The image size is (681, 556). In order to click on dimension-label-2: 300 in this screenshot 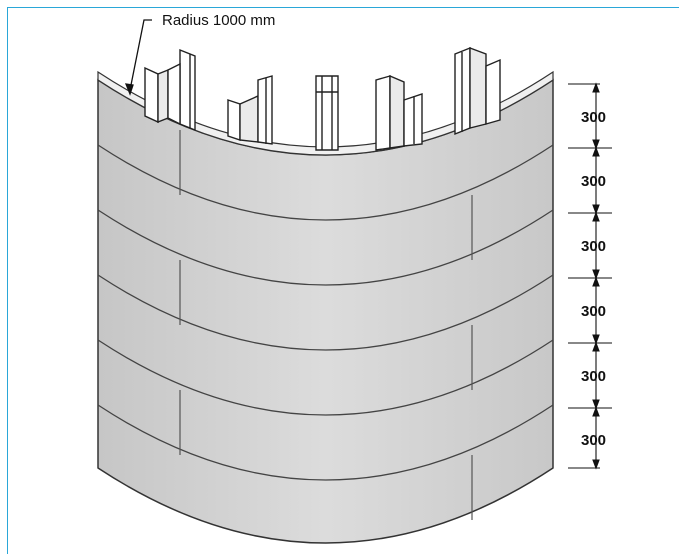, I will do `click(593, 181)`.